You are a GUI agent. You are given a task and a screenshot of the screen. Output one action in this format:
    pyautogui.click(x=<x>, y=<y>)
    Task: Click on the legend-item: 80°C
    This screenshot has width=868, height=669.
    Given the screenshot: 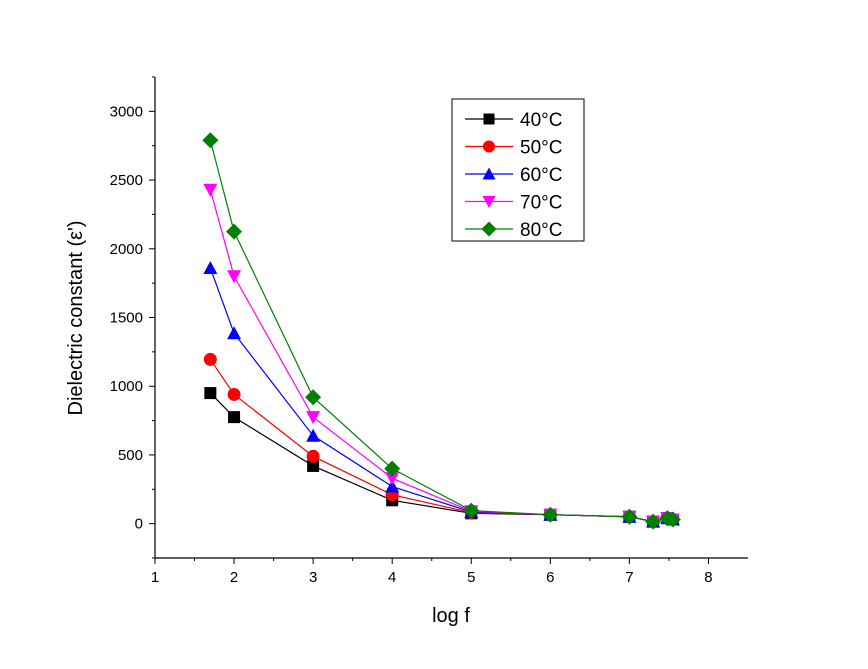 What is the action you would take?
    pyautogui.click(x=513, y=230)
    